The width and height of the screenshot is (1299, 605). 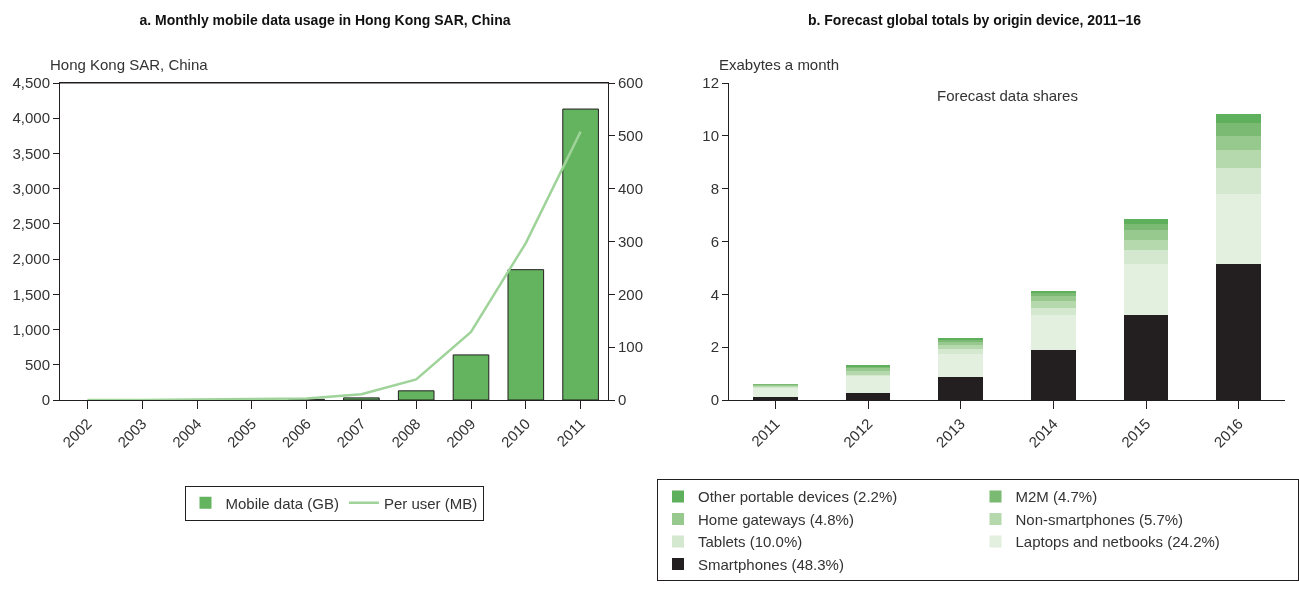 I want to click on y-tick-label: 3,000, so click(x=31, y=188).